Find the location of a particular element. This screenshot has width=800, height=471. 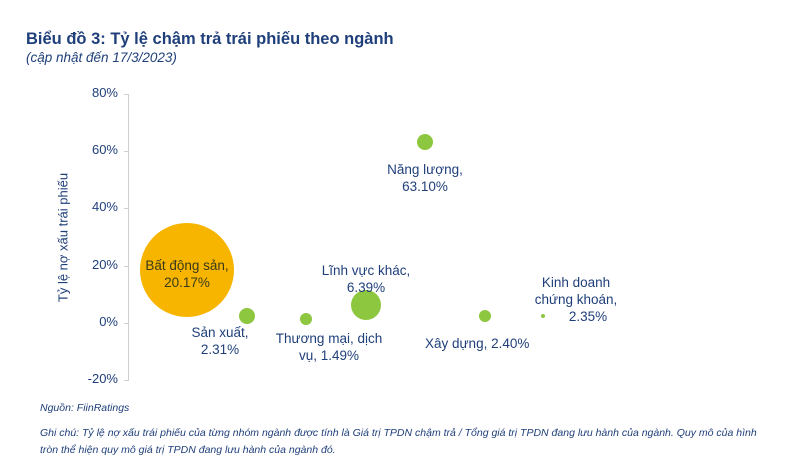

label-nang-luong: Năng lượng, 63.10% is located at coordinates (425, 178).